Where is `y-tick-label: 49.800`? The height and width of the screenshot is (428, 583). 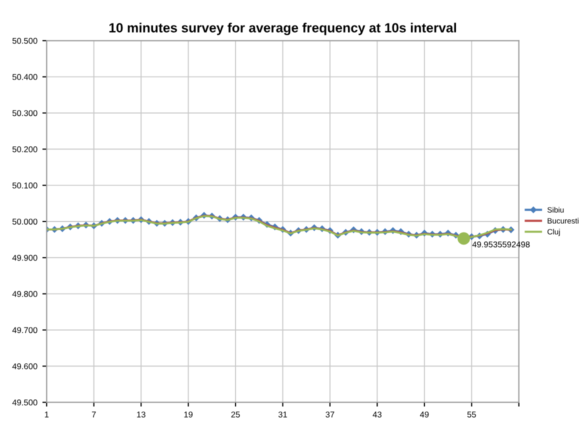 y-tick-label: 49.800 is located at coordinates (25, 294).